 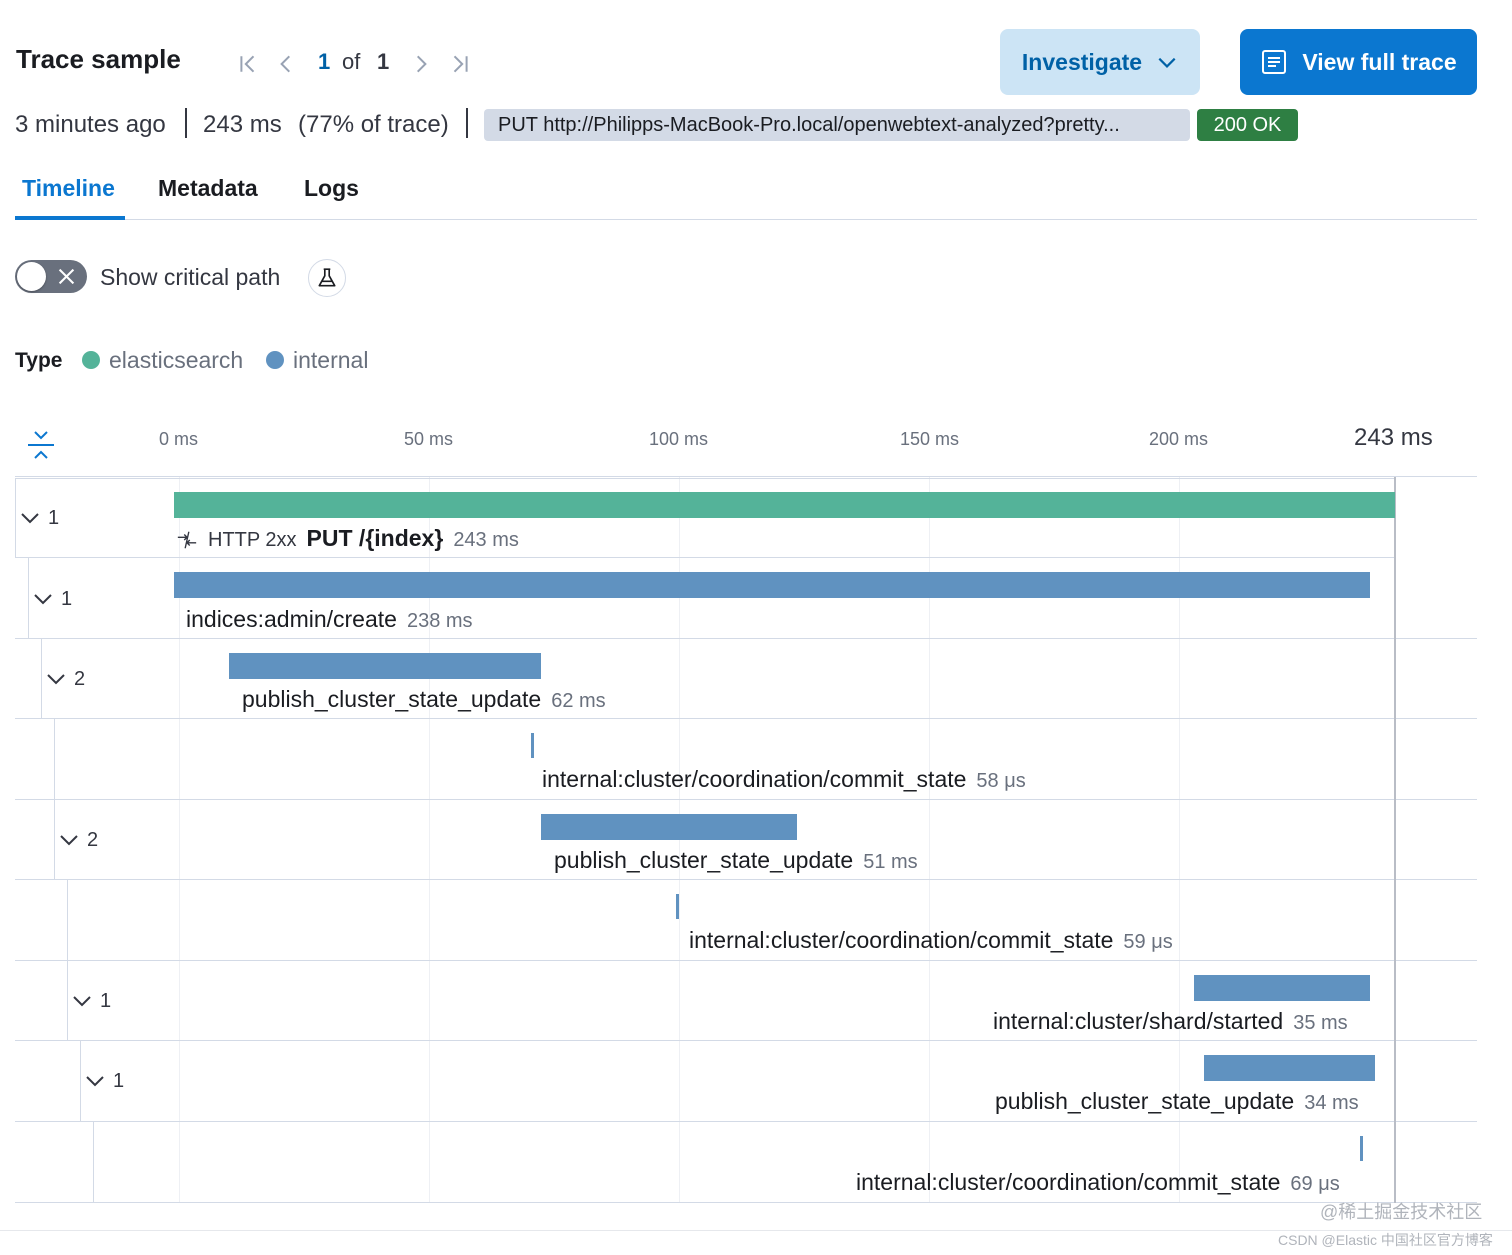 What do you see at coordinates (324, 61) in the screenshot?
I see `pagination-current: 1` at bounding box center [324, 61].